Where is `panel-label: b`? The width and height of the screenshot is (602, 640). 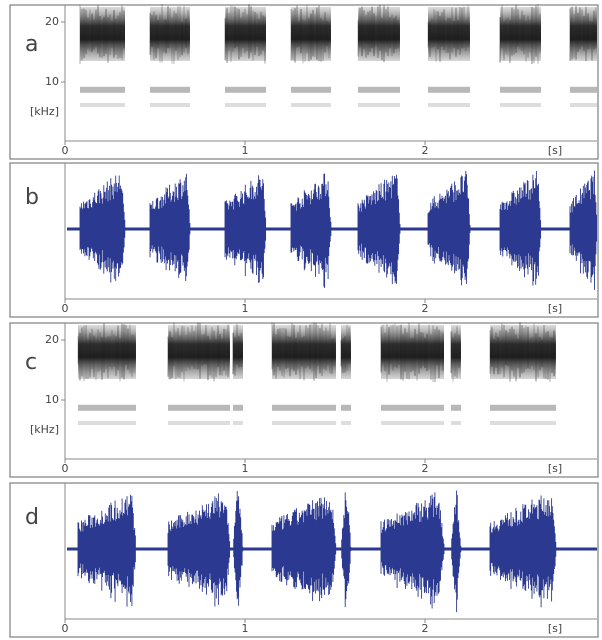 panel-label: b is located at coordinates (32, 197).